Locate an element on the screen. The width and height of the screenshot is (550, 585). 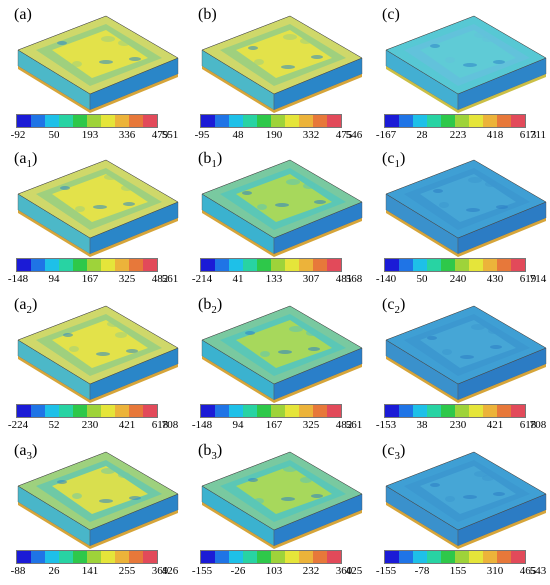
colorbar-tick-label: 223 is located at coordinates (458, 135).